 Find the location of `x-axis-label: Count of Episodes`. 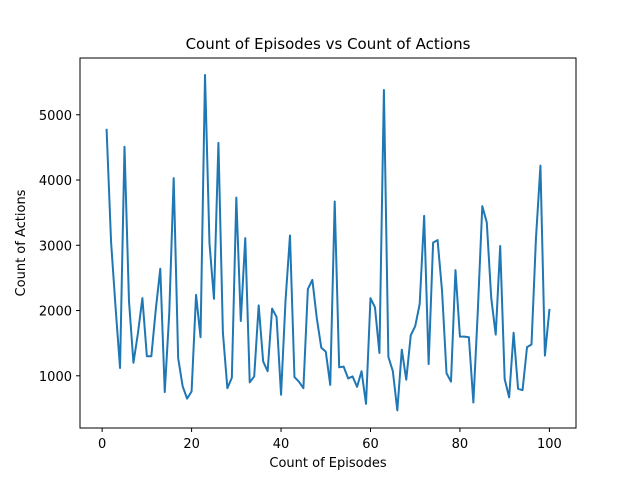

x-axis-label: Count of Episodes is located at coordinates (327, 463).